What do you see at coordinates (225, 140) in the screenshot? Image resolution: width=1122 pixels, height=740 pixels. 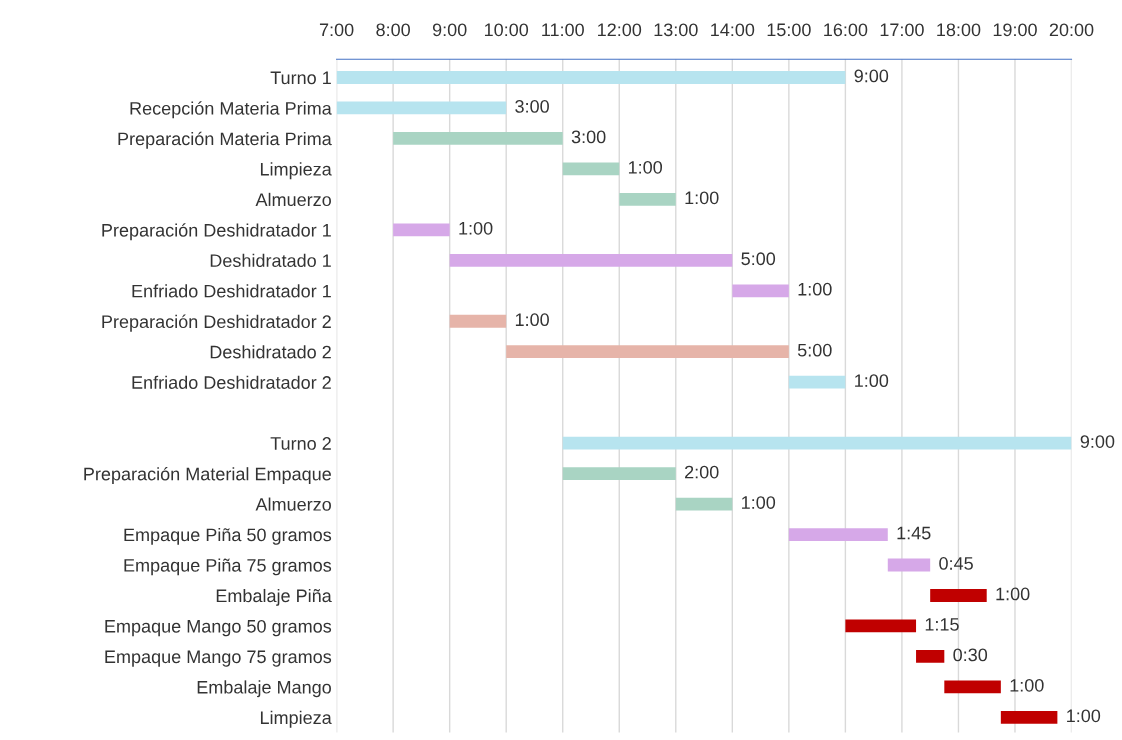 I see `y-tick-label: Preparación Materia Prima` at bounding box center [225, 140].